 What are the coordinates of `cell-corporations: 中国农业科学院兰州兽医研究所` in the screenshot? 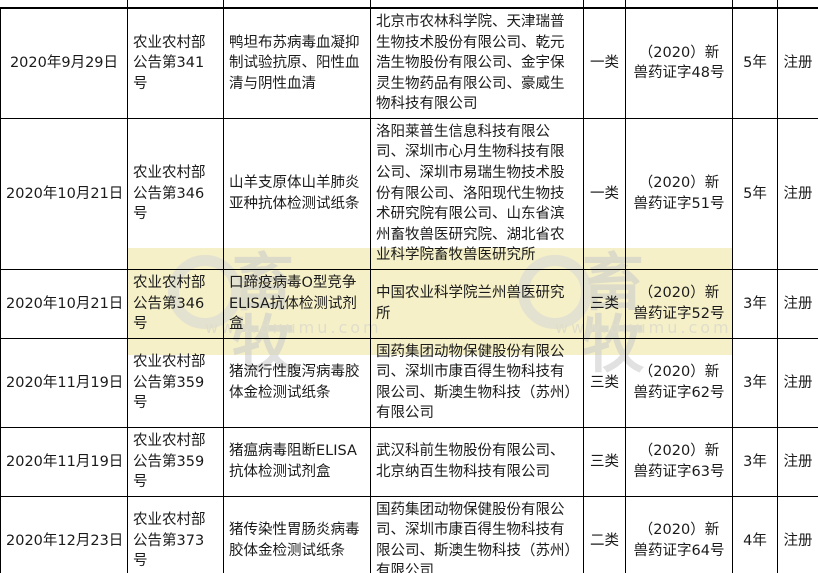 It's located at (477, 303).